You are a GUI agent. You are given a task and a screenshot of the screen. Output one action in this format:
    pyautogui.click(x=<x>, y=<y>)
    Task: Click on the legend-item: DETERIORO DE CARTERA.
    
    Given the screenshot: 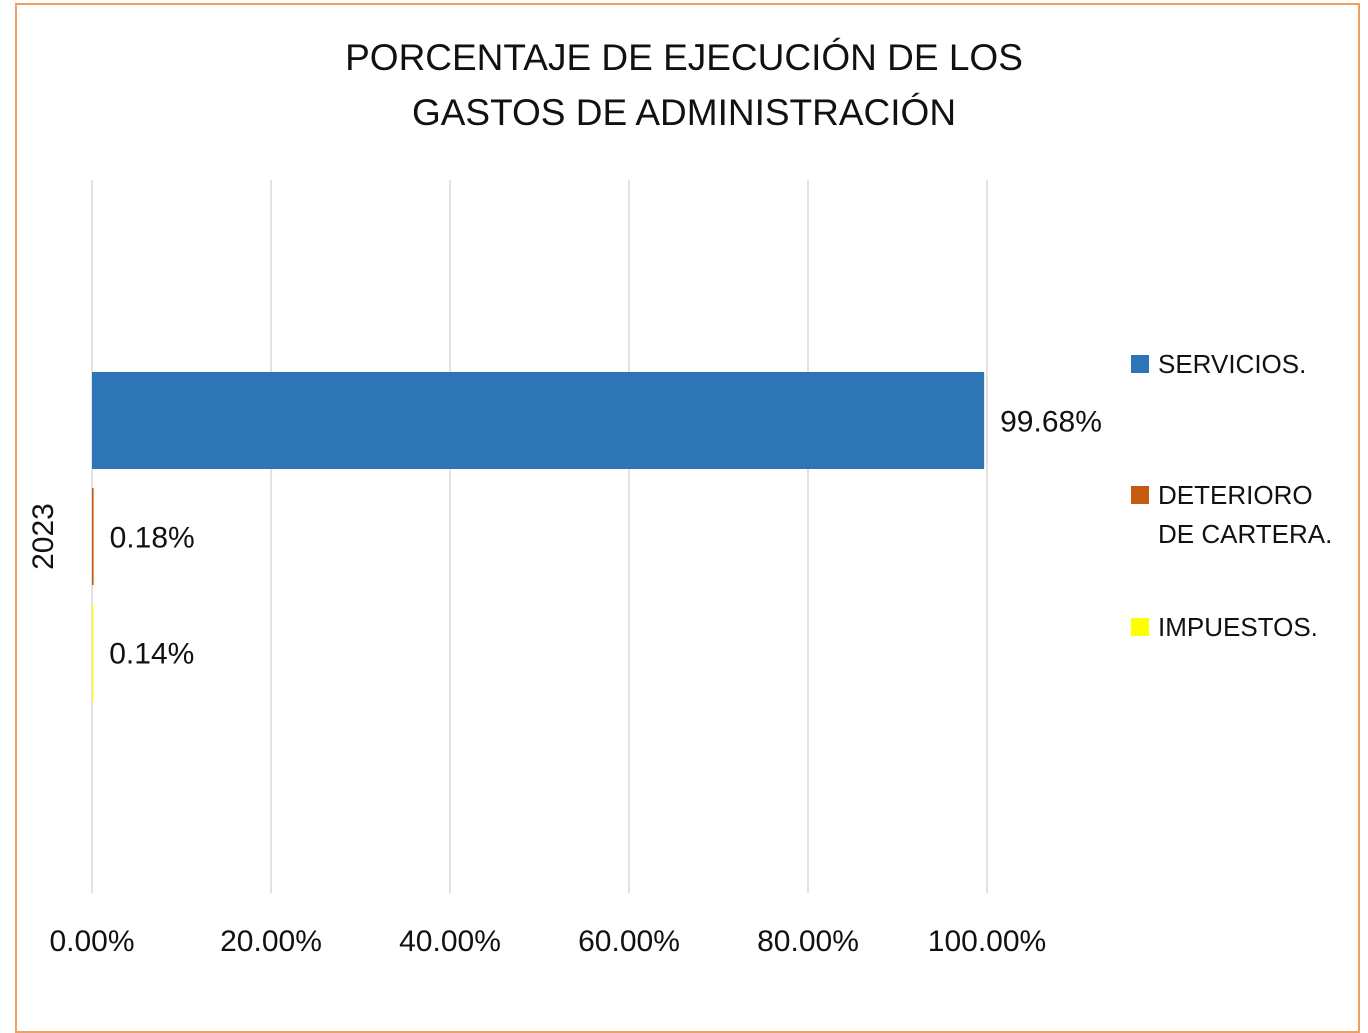 What is the action you would take?
    pyautogui.click(x=1237, y=515)
    